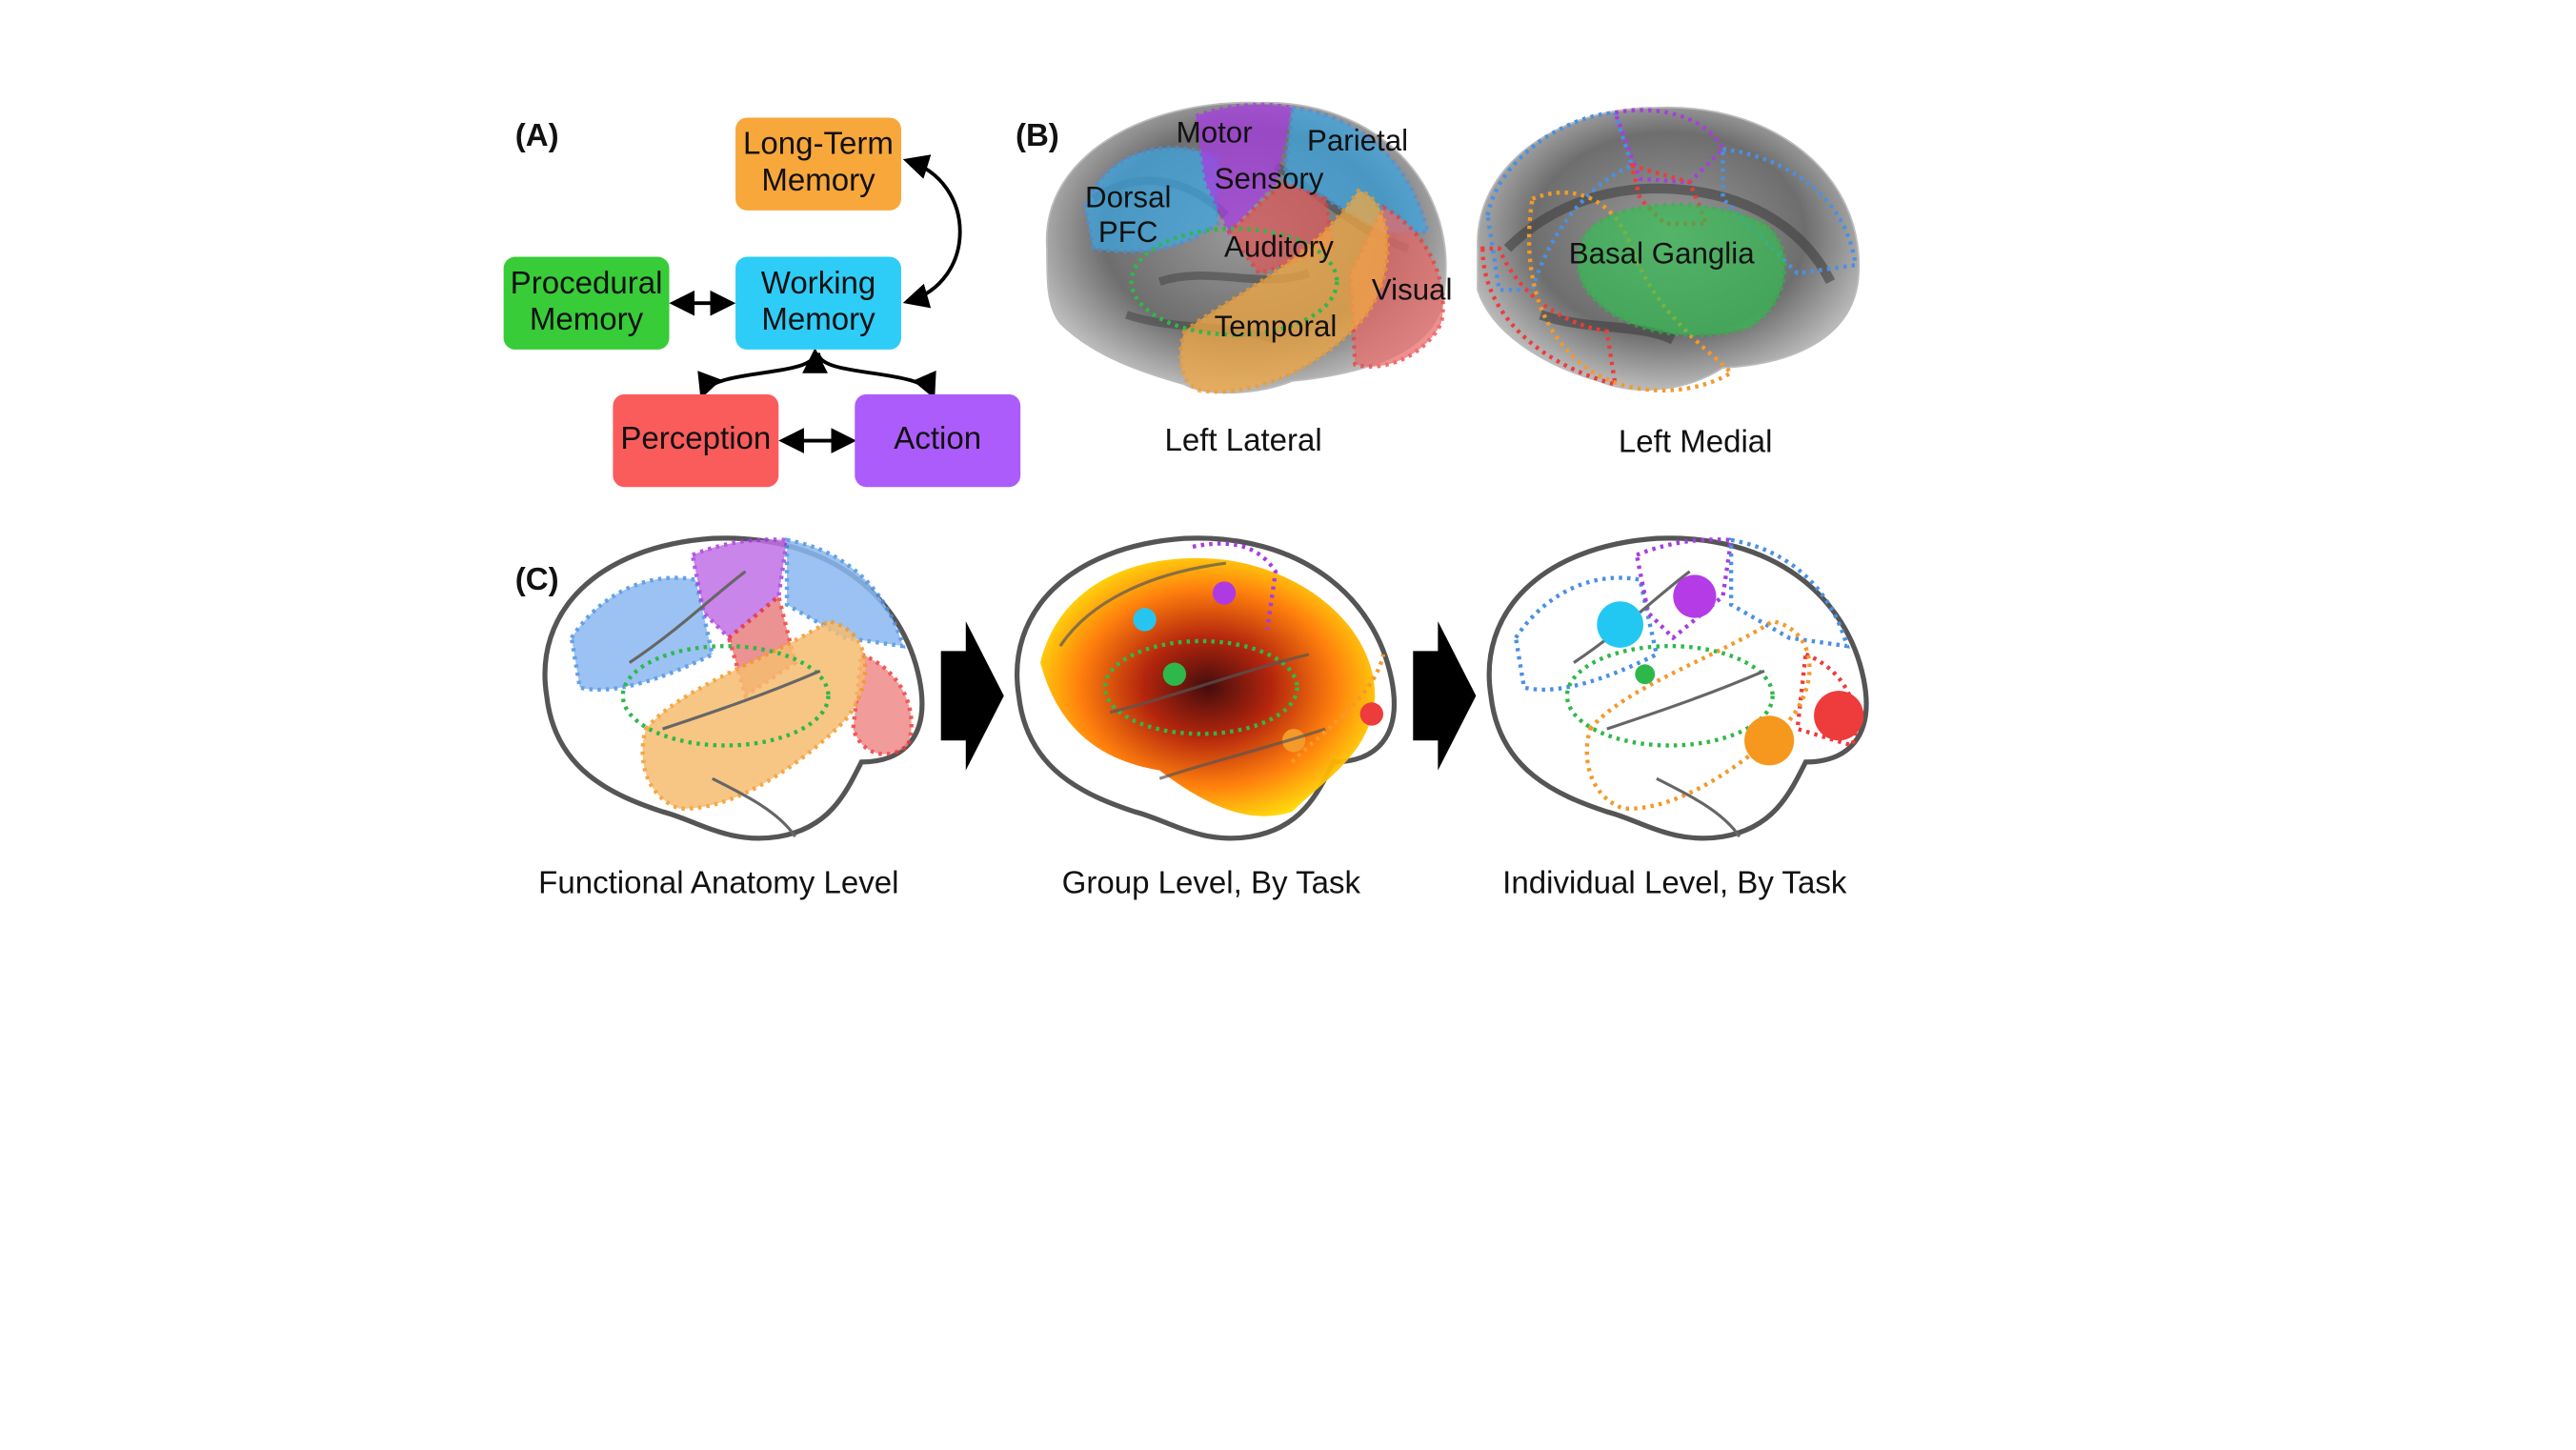 The height and width of the screenshot is (1450, 2576). Describe the element at coordinates (537, 580) in the screenshot. I see `panel-c-label: (C)` at that location.